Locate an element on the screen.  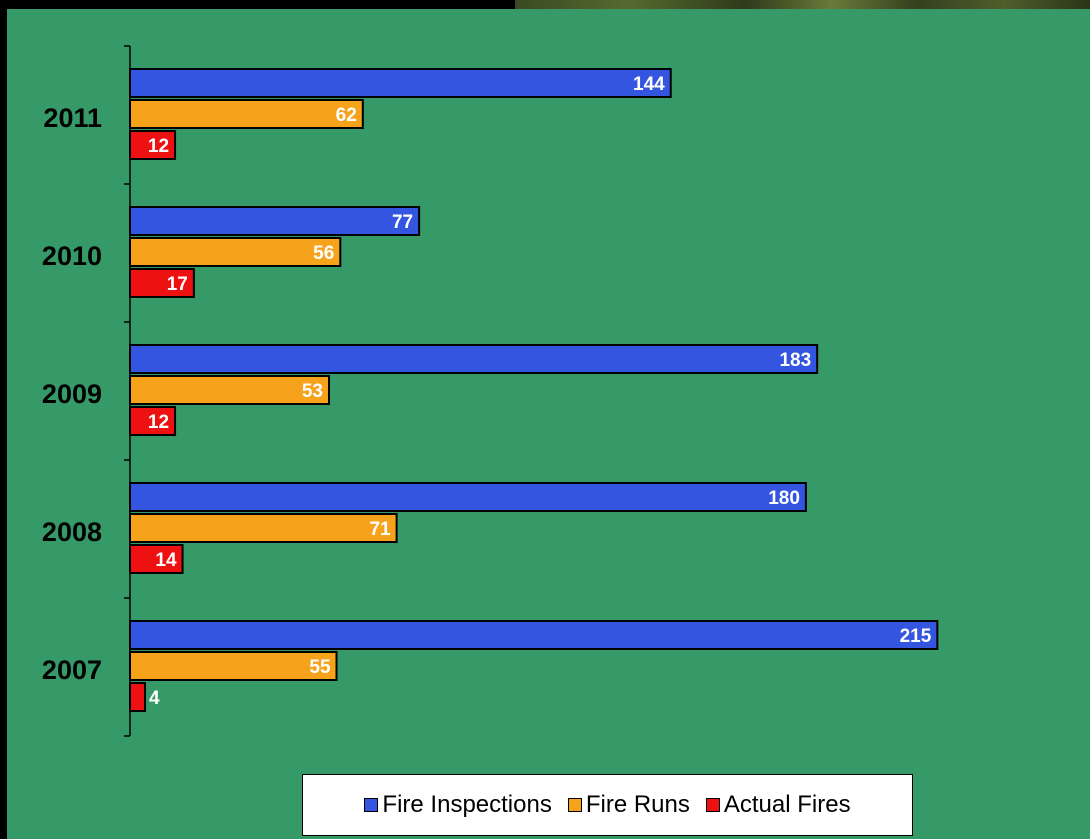
y-tick-label: 2009 is located at coordinates (72, 394).